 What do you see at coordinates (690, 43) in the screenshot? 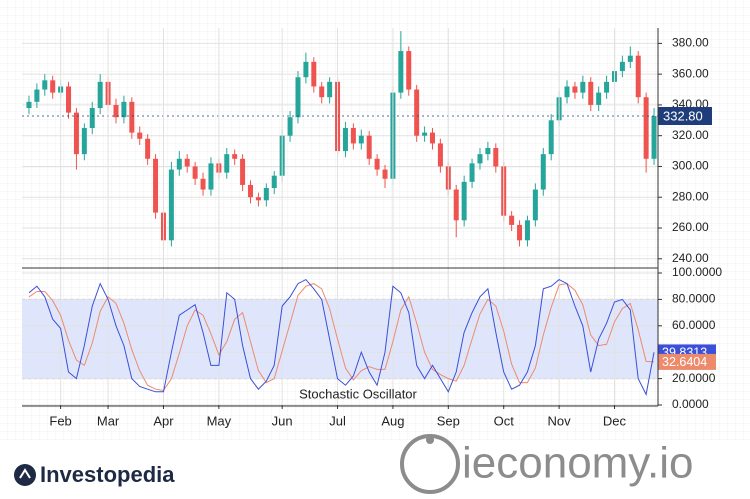
I see `y-tick-label: 380.00` at bounding box center [690, 43].